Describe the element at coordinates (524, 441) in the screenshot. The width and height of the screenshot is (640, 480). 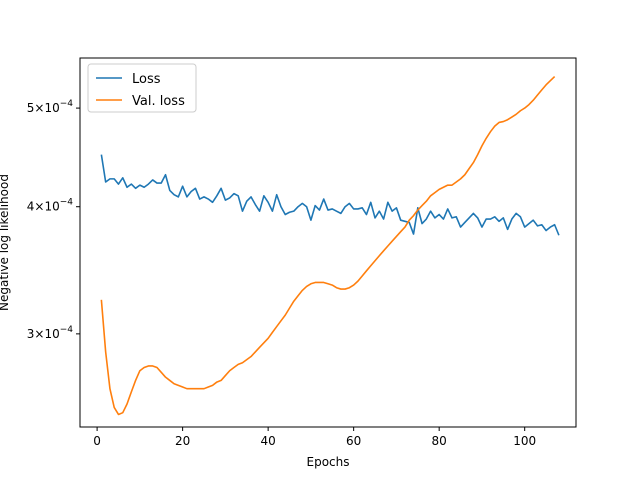
I see `x-tick-label: 100` at that location.